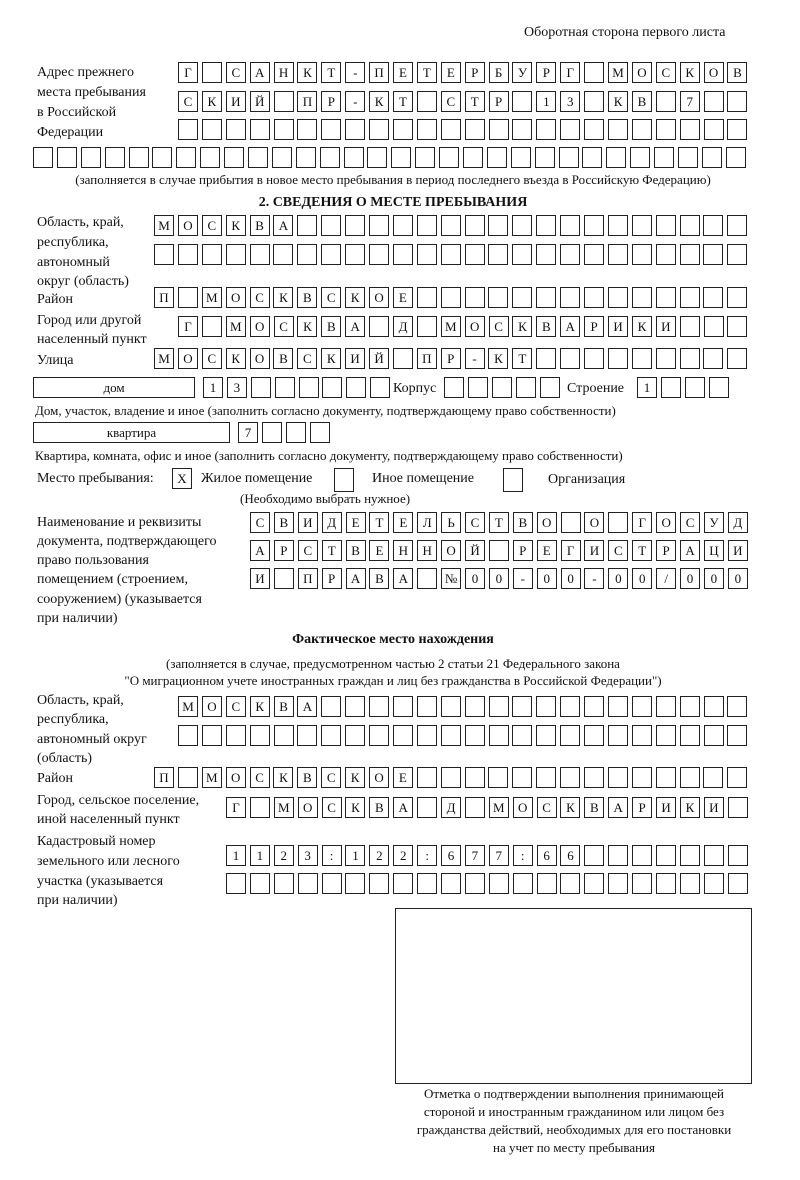 Image resolution: width=800 pixels, height=1180 pixels. What do you see at coordinates (379, 358) in the screenshot?
I see `char-cell: Й` at bounding box center [379, 358].